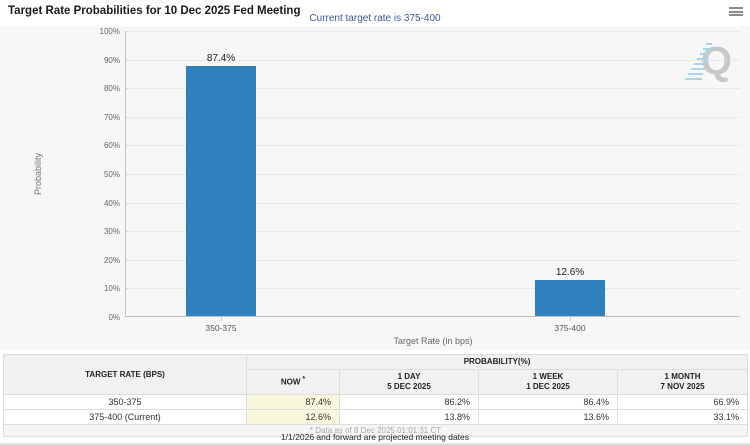 Image resolution: width=750 pixels, height=445 pixels. I want to click on y-axis-tick-label: 20%, so click(111, 260).